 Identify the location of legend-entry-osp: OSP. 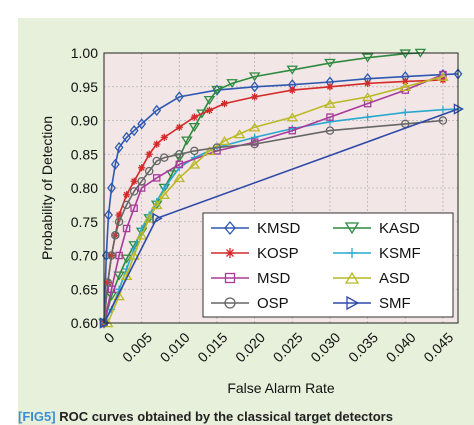
(250, 303).